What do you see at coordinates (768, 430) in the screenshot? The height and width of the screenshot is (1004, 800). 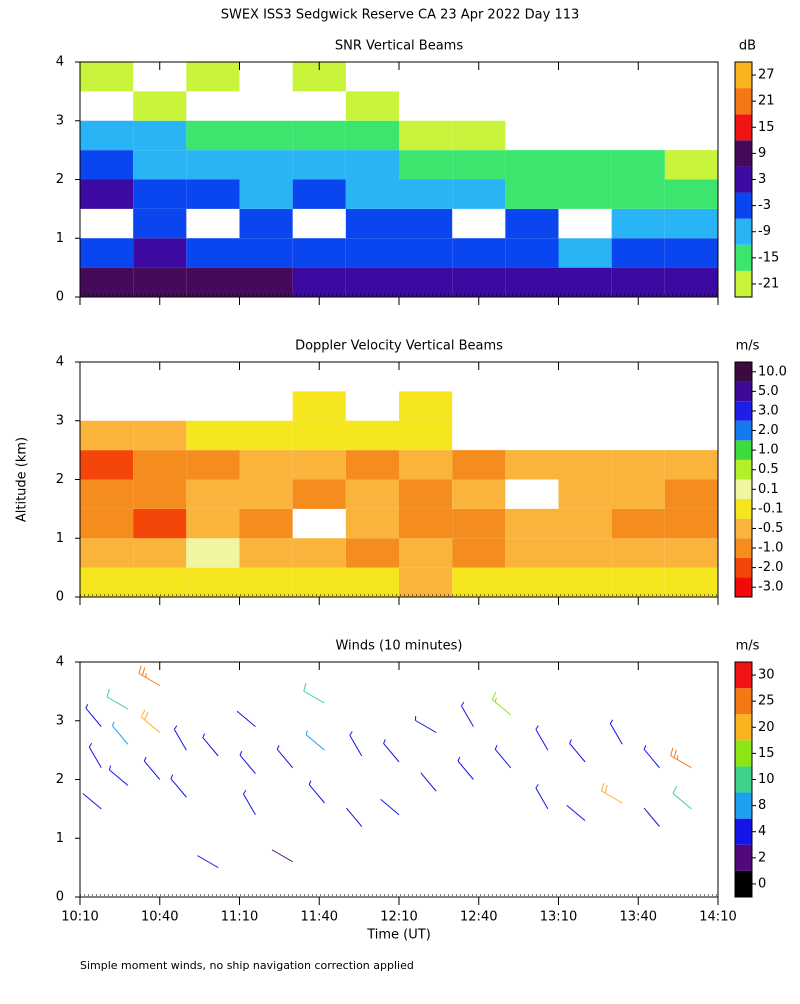 I see `colorbar-tick-label: 2.0` at bounding box center [768, 430].